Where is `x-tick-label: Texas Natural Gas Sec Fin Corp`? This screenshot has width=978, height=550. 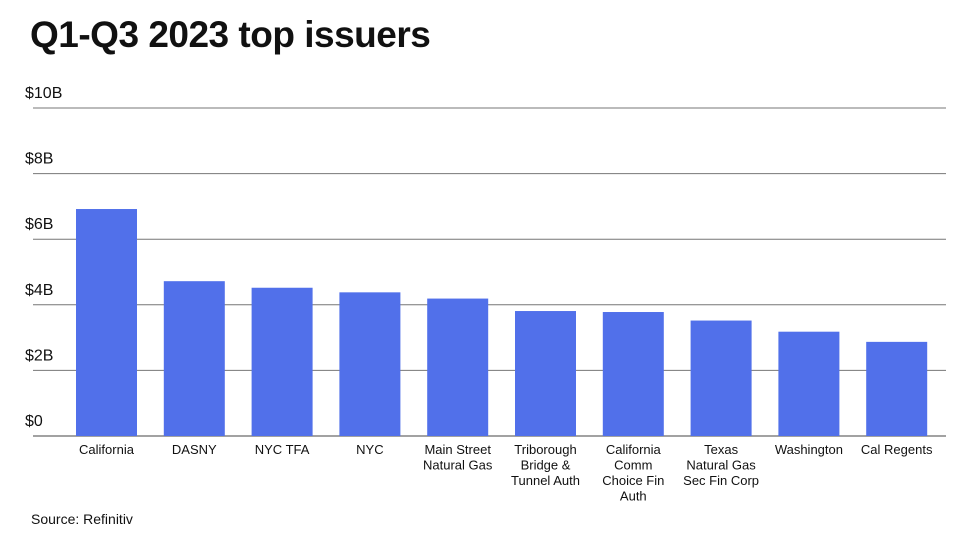 x-tick-label: Texas Natural Gas Sec Fin Corp is located at coordinates (721, 465).